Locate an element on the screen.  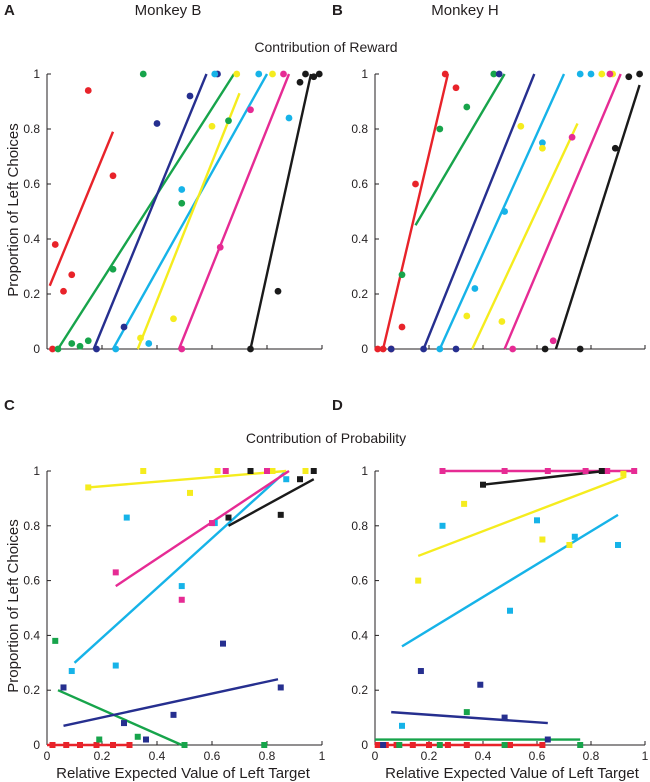
y-tick-label-d: 0.4 is located at coordinates (359, 635).